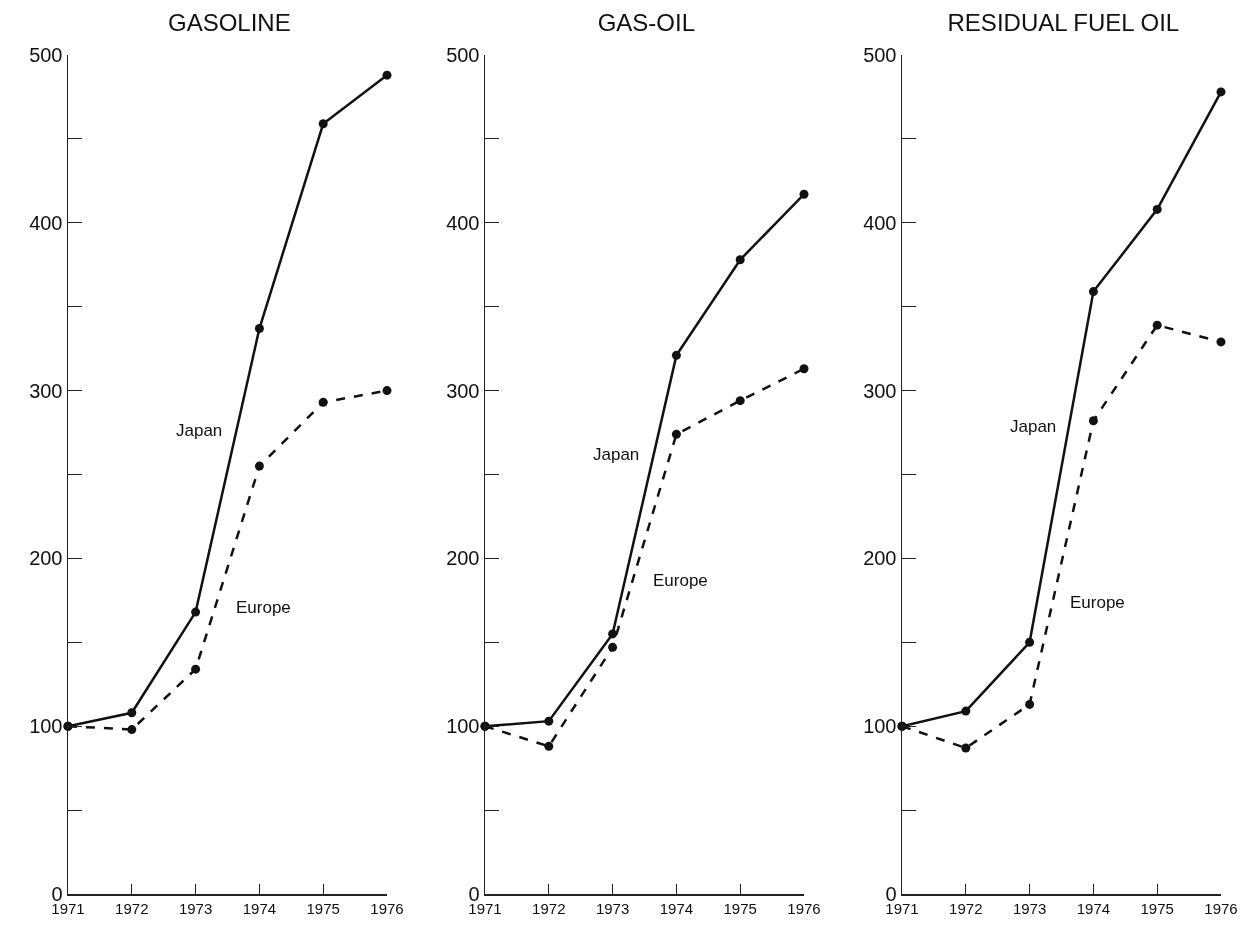 This screenshot has width=1251, height=934. What do you see at coordinates (1063, 22) in the screenshot?
I see `chart-title: RESIDUAL FUEL OIL` at bounding box center [1063, 22].